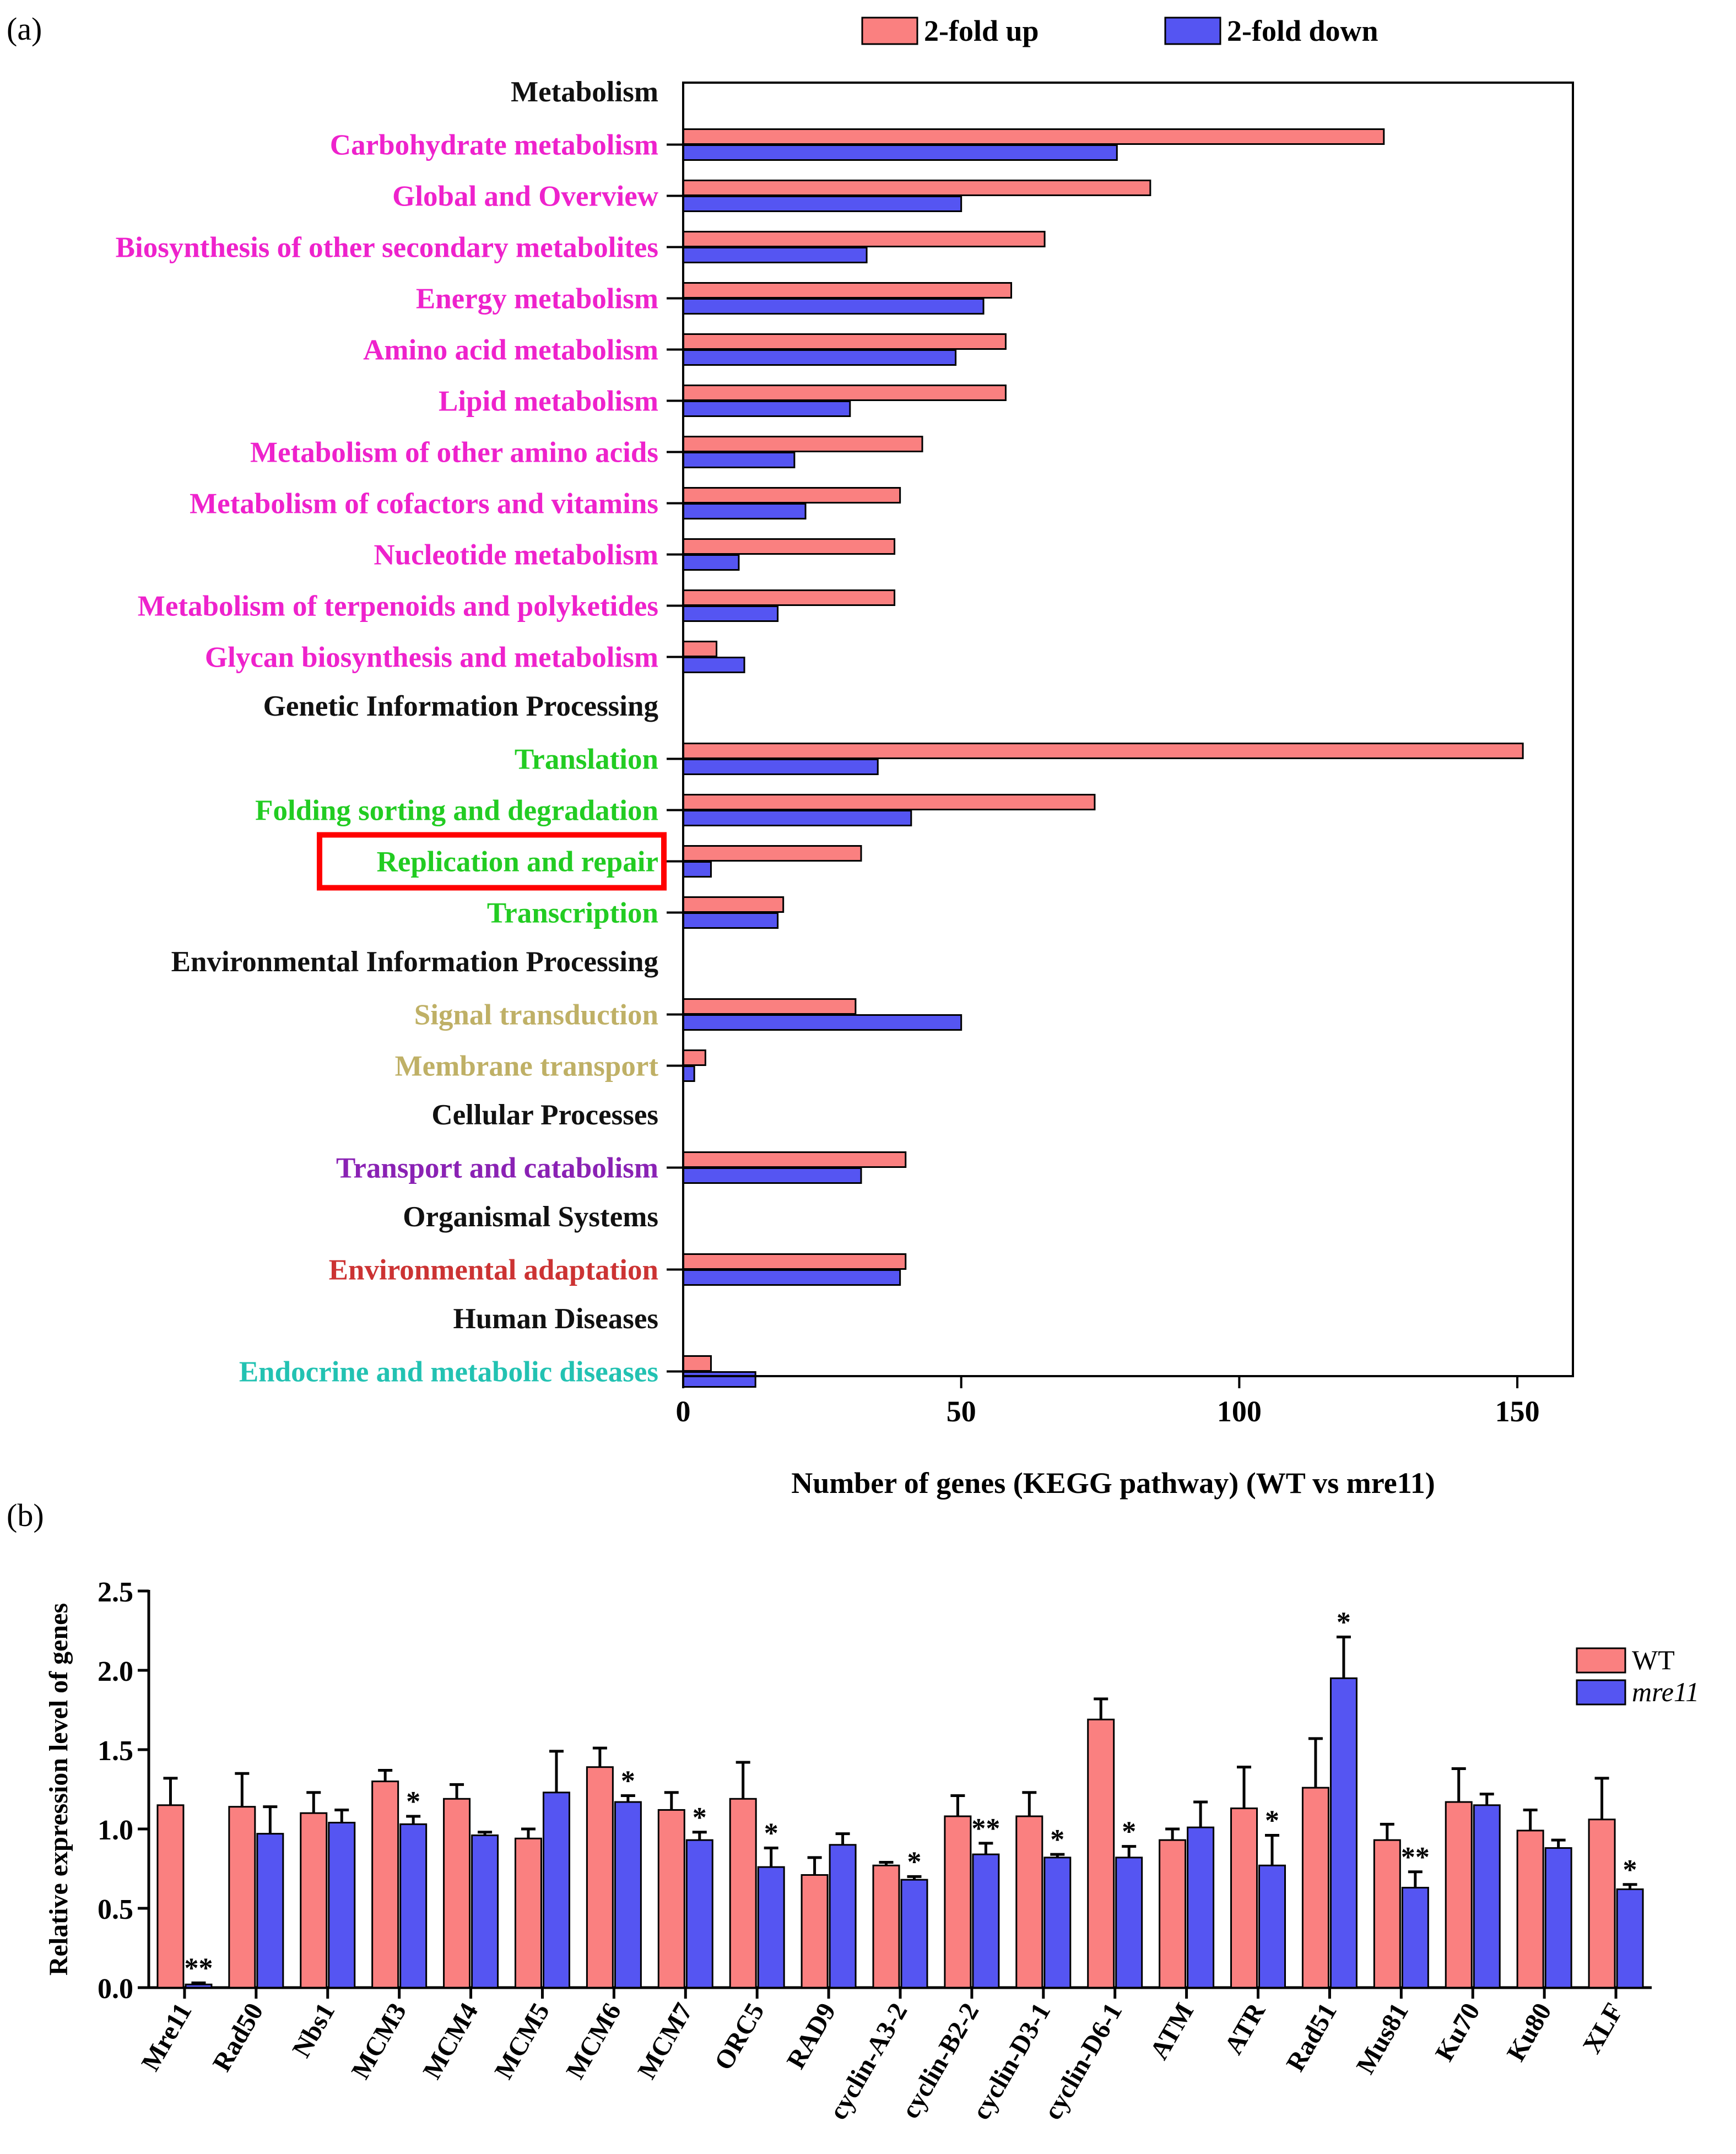 The height and width of the screenshot is (2154, 1736). What do you see at coordinates (864, 239) in the screenshot?
I see `bar-up-biosynthesis-of-other-secondary-metabolites` at bounding box center [864, 239].